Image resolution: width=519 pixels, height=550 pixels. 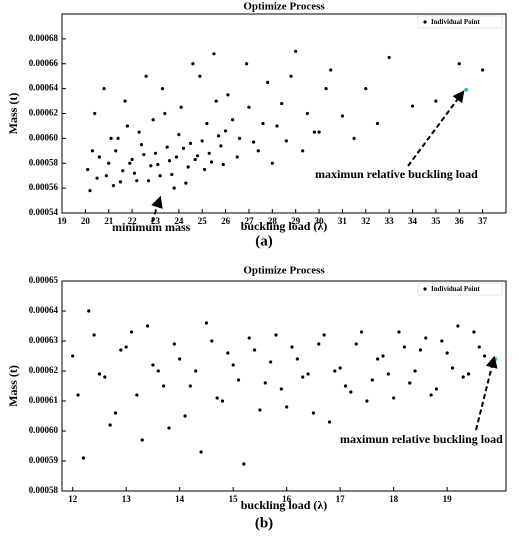 What do you see at coordinates (264, 523) in the screenshot?
I see `caption: (b)` at bounding box center [264, 523].